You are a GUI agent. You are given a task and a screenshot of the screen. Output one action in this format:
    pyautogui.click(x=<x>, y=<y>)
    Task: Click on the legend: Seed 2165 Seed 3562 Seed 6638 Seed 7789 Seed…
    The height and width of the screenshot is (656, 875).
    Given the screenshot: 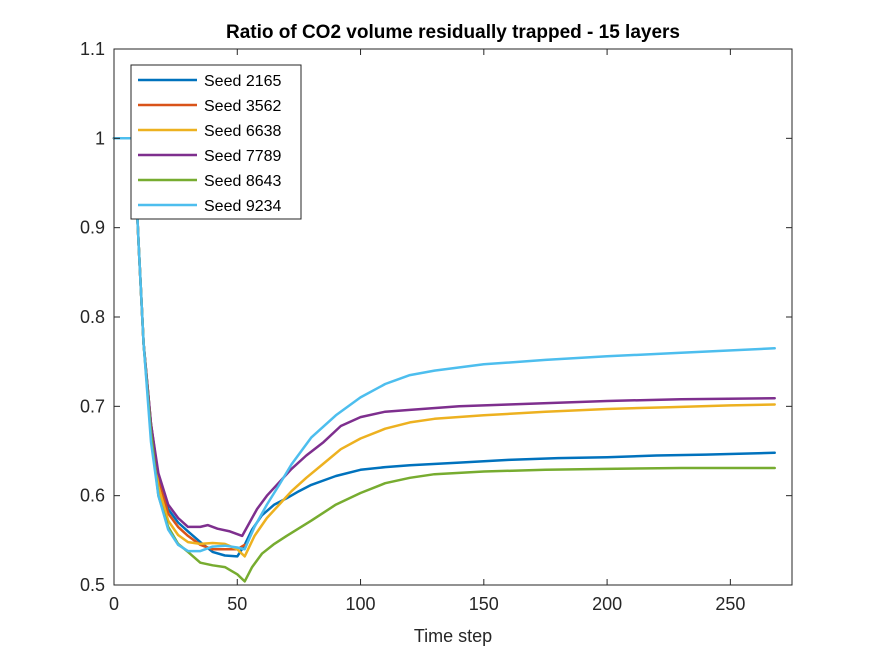 What is the action you would take?
    pyautogui.click(x=216, y=142)
    